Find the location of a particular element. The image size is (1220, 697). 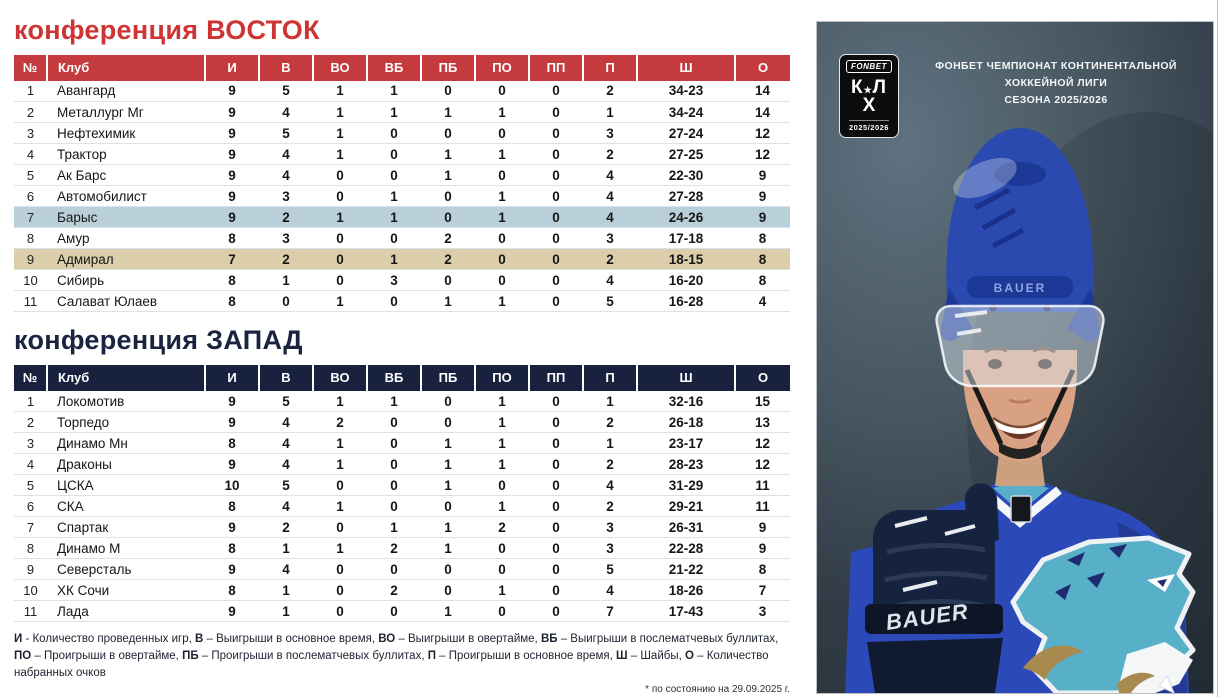

khl-letter-l: Л is located at coordinates (880, 88).